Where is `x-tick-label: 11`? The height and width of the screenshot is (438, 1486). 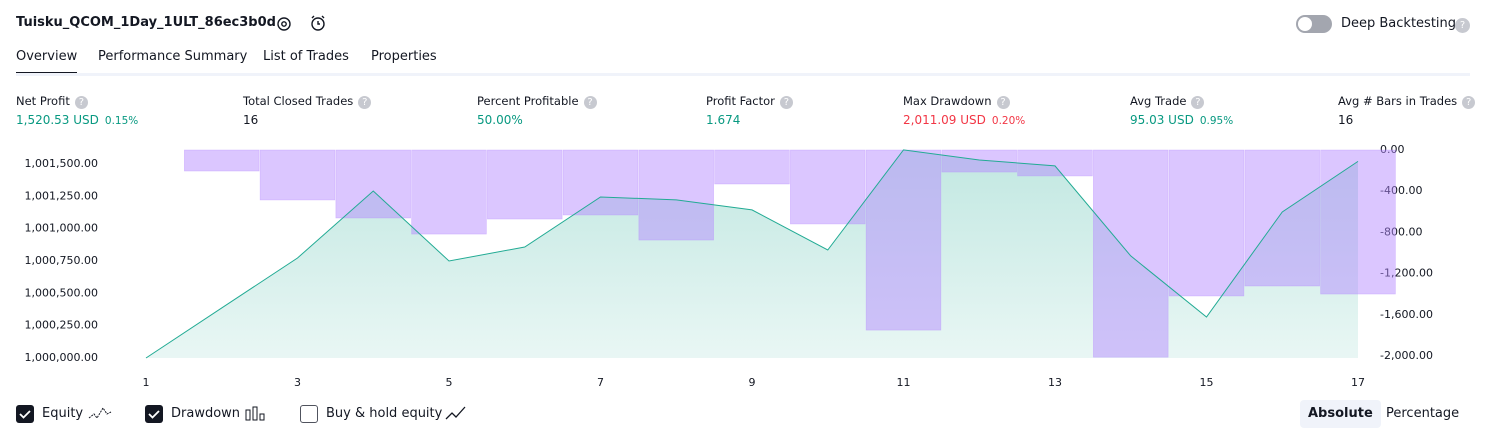
x-tick-label: 11 is located at coordinates (904, 382).